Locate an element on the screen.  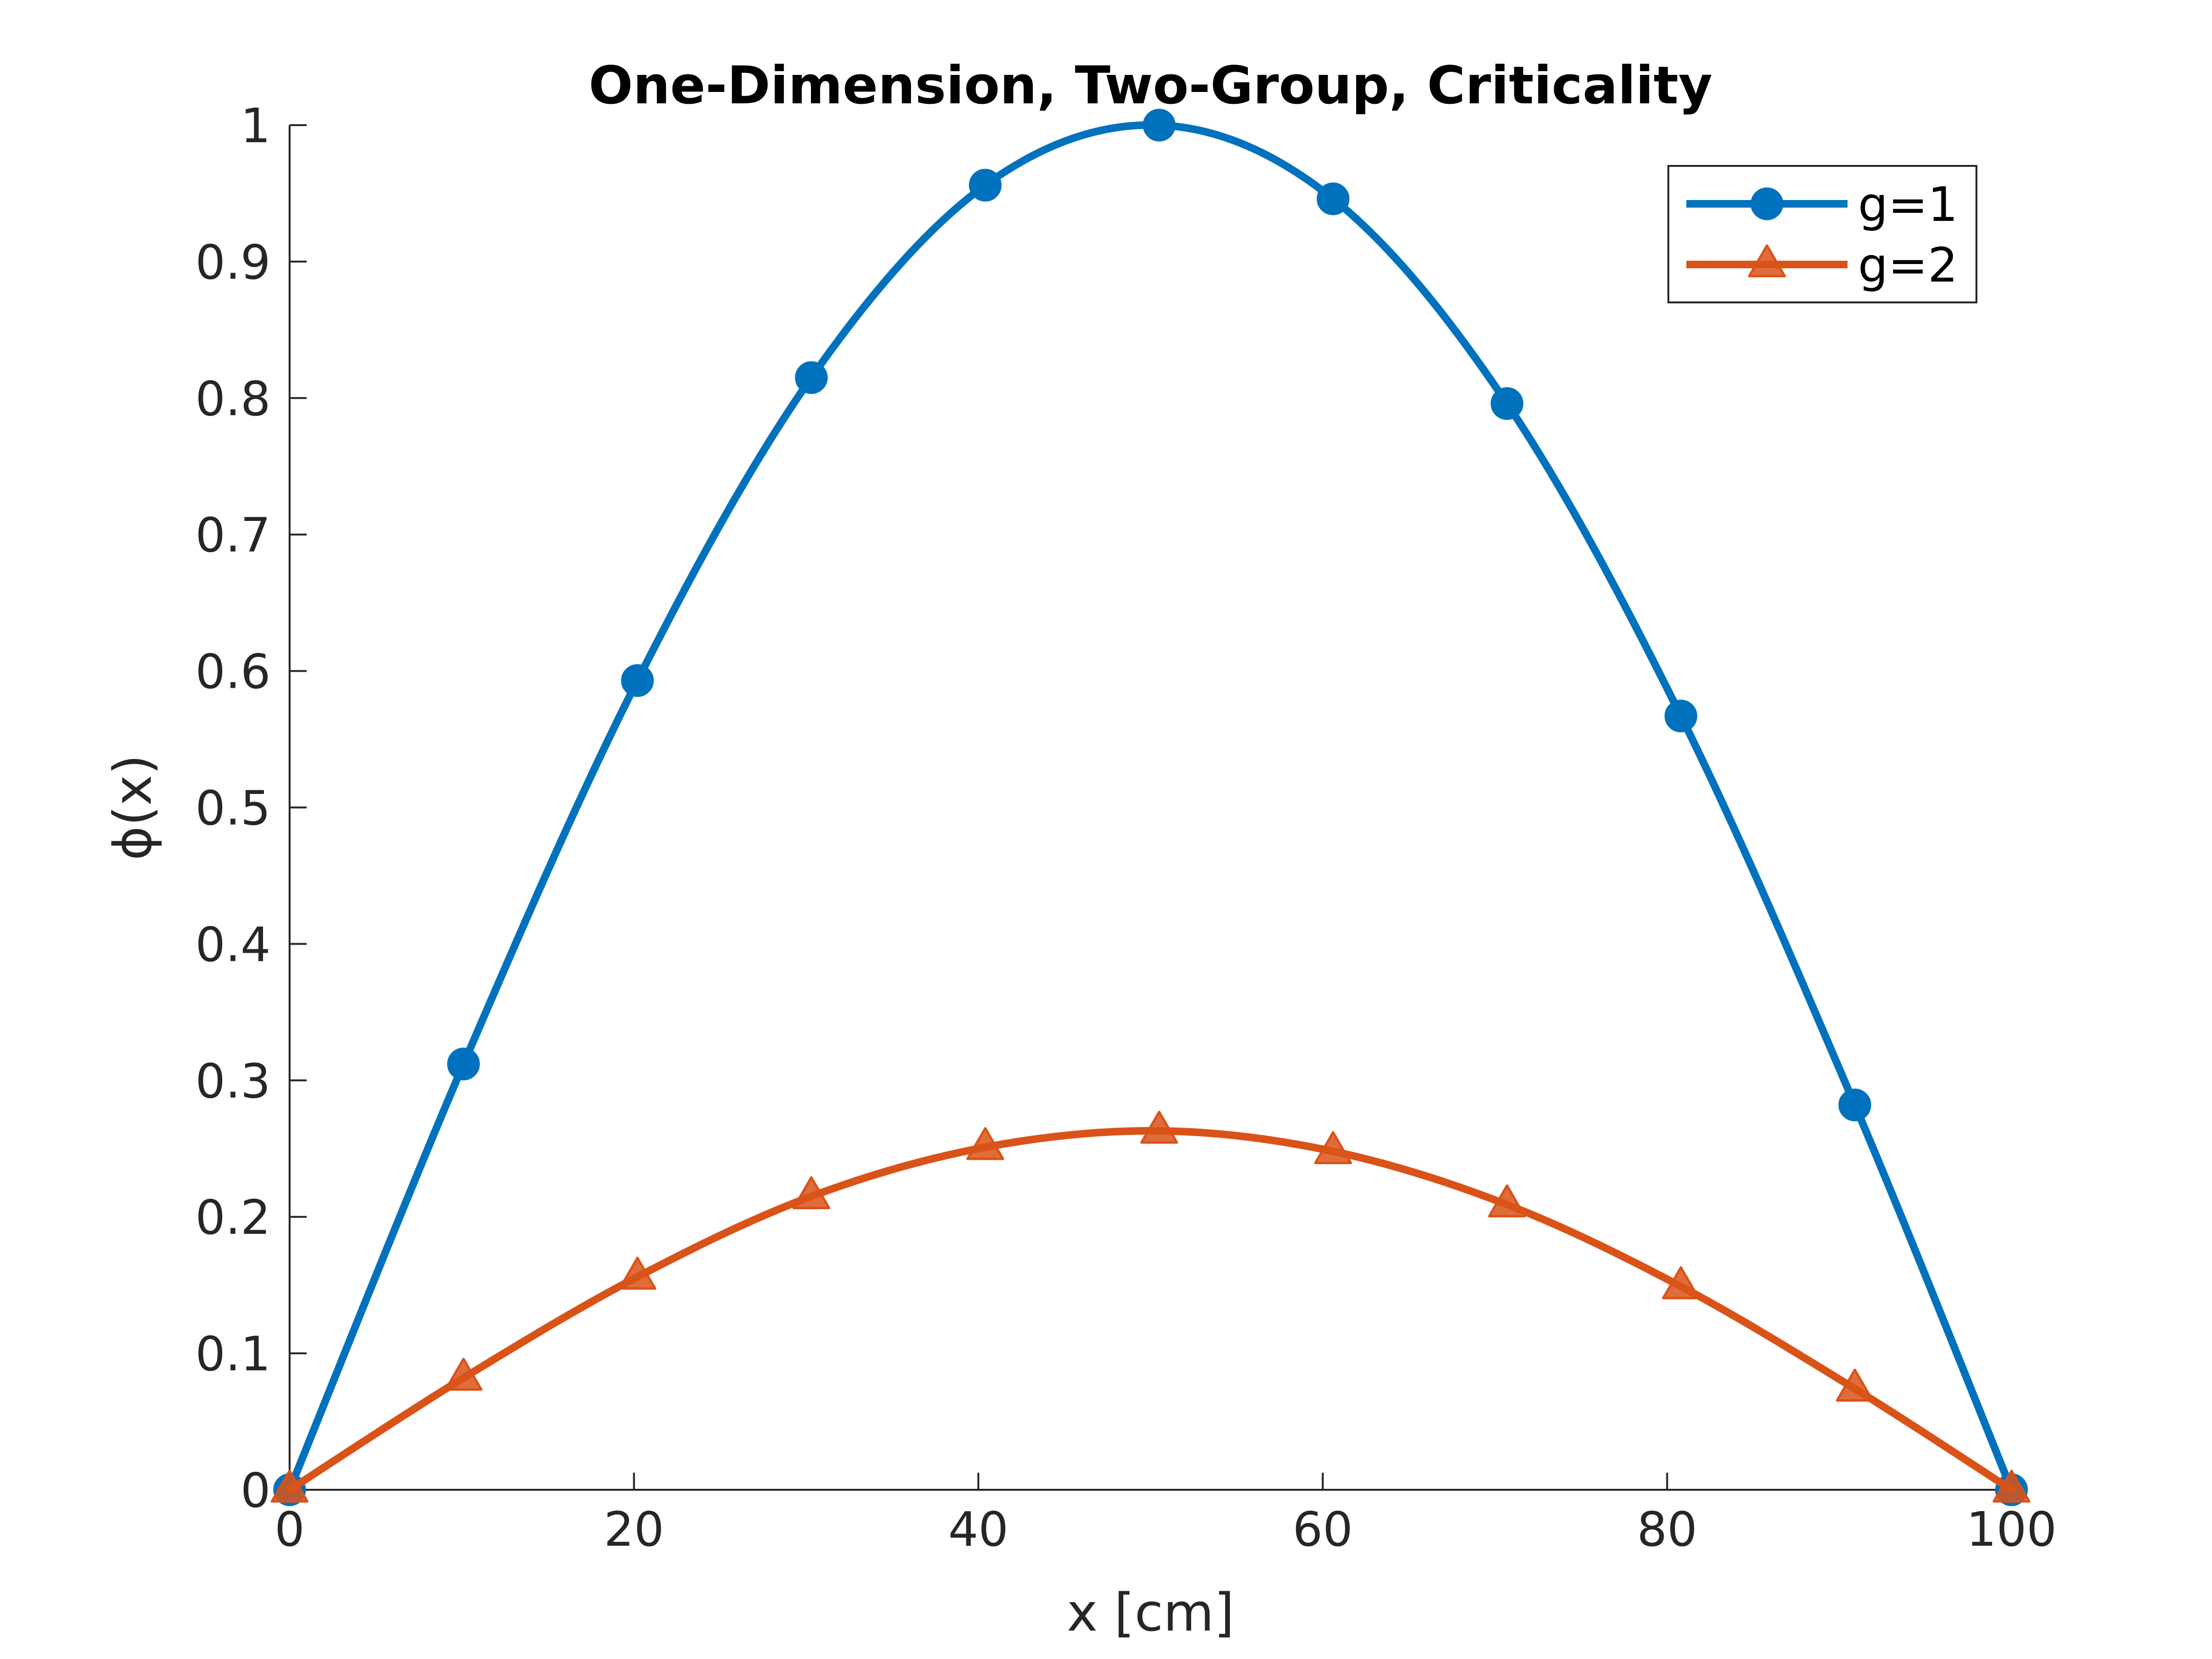
legend-box is located at coordinates (1822, 234).